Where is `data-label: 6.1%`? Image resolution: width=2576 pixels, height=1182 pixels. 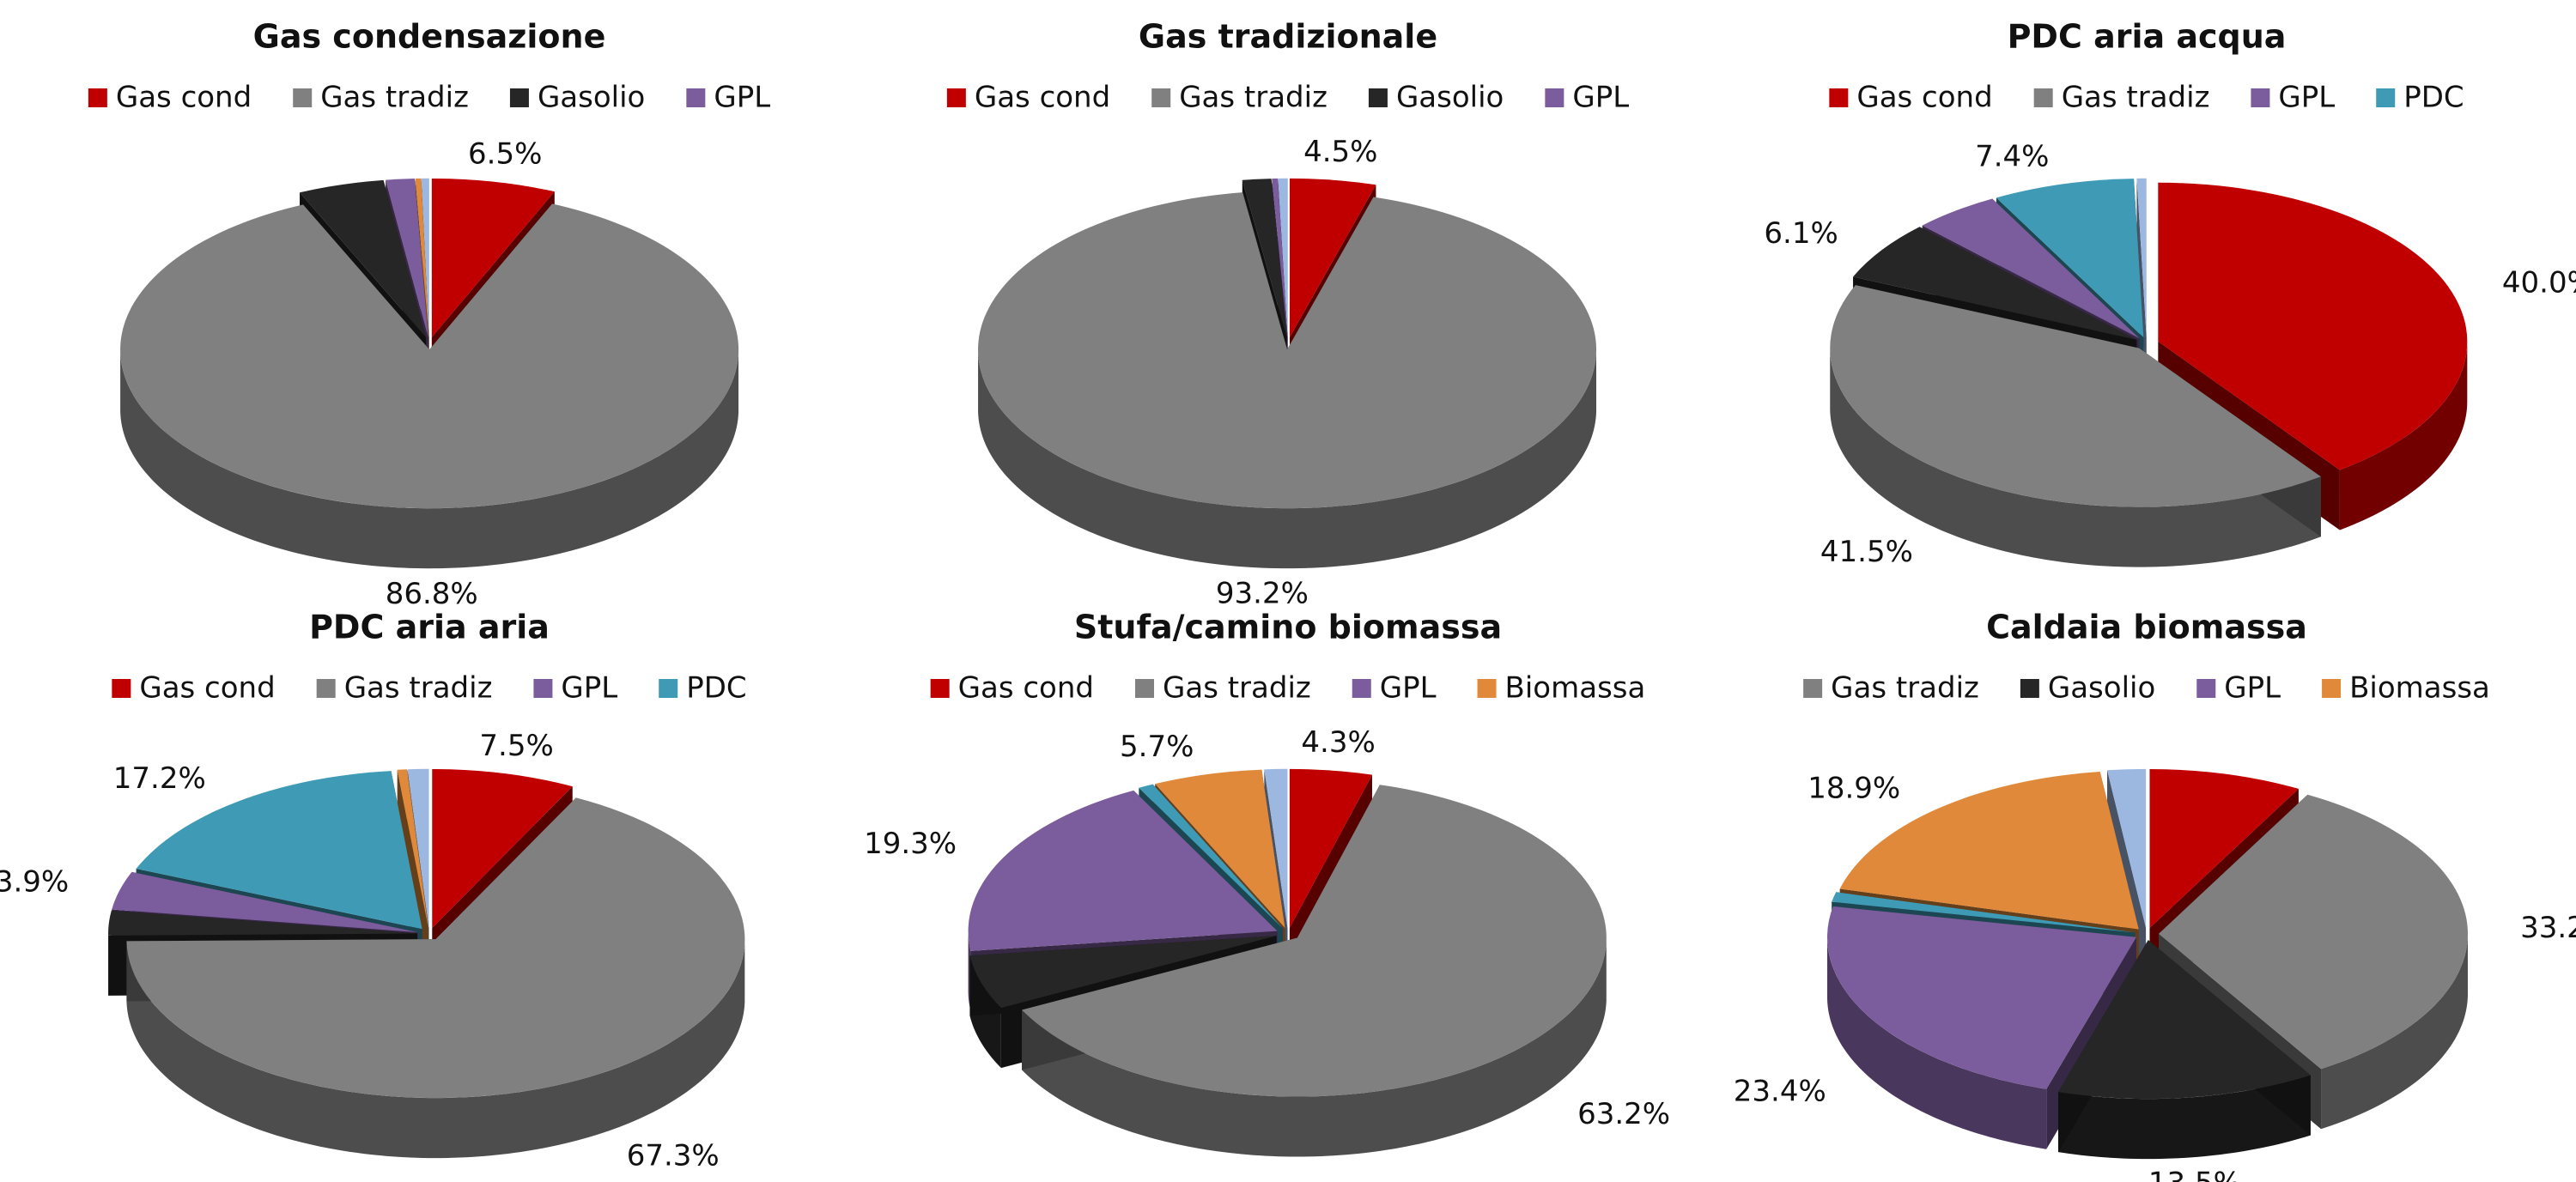
data-label: 6.1% is located at coordinates (1801, 234).